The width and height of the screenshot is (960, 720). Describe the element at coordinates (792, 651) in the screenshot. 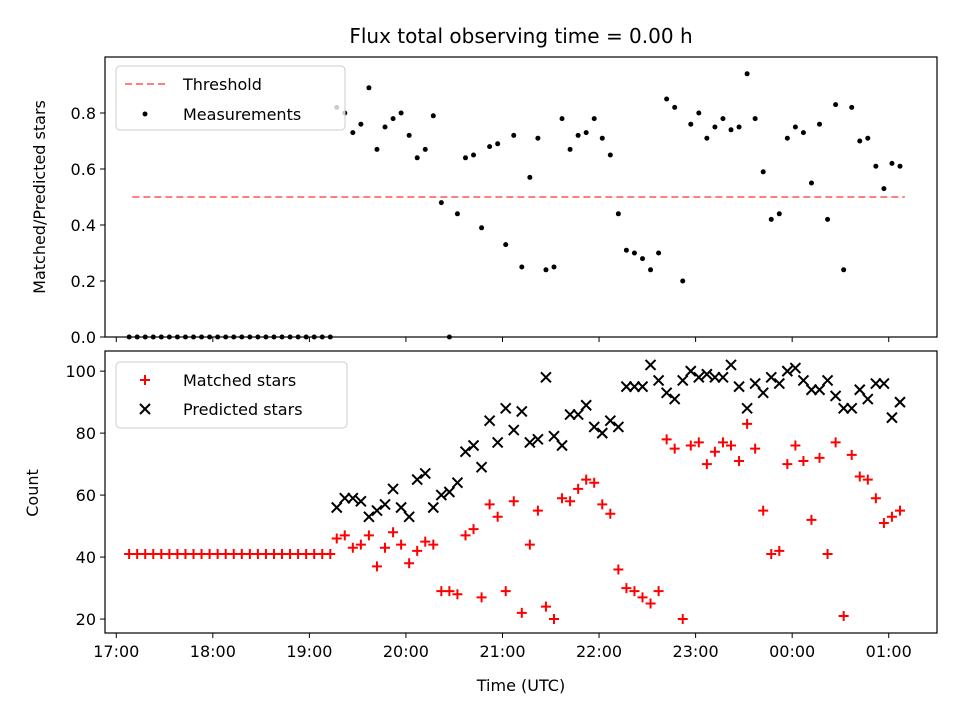

I see `x-tick-label: 00:00` at that location.